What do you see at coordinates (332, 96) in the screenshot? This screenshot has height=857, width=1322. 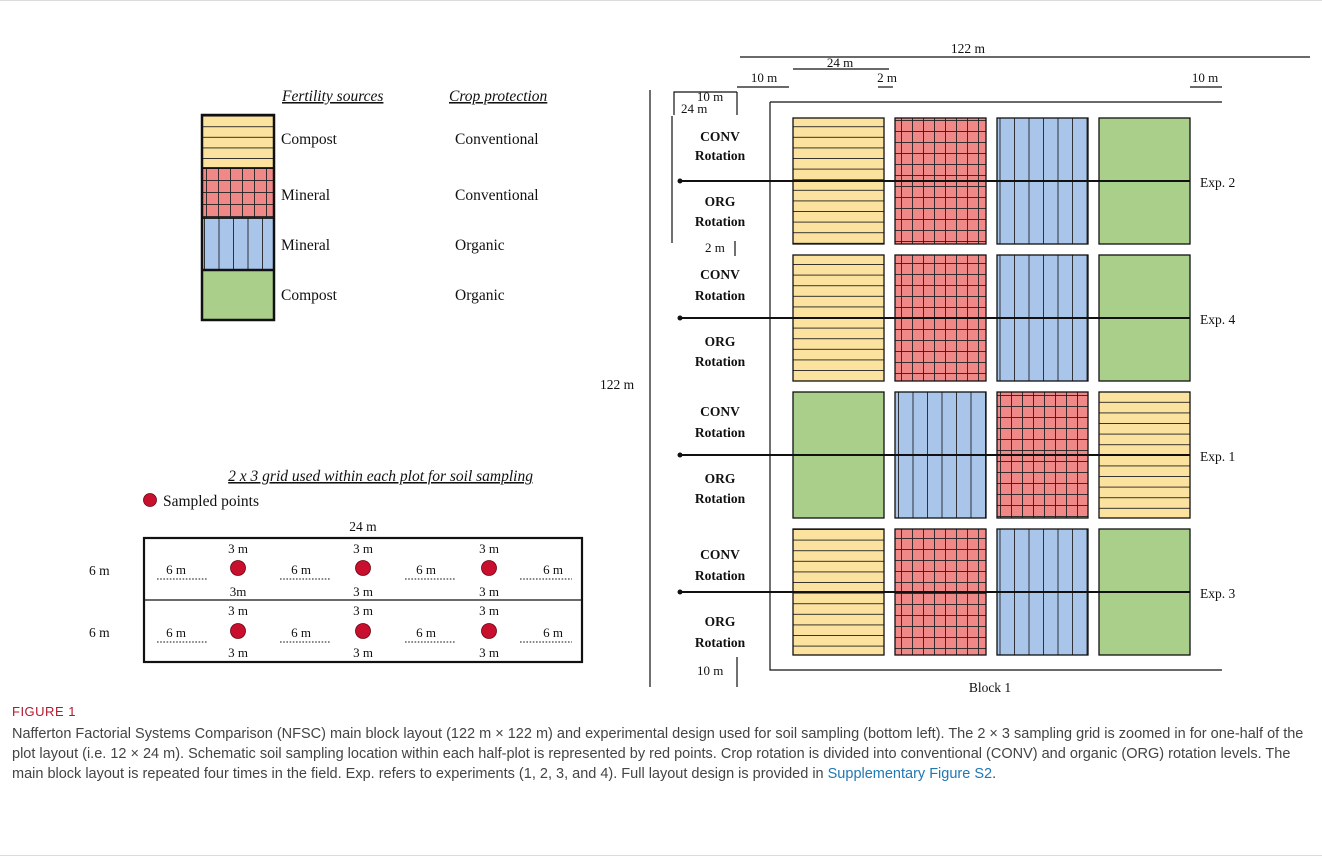 I see `legend-header-fertility: Fertility sources` at bounding box center [332, 96].